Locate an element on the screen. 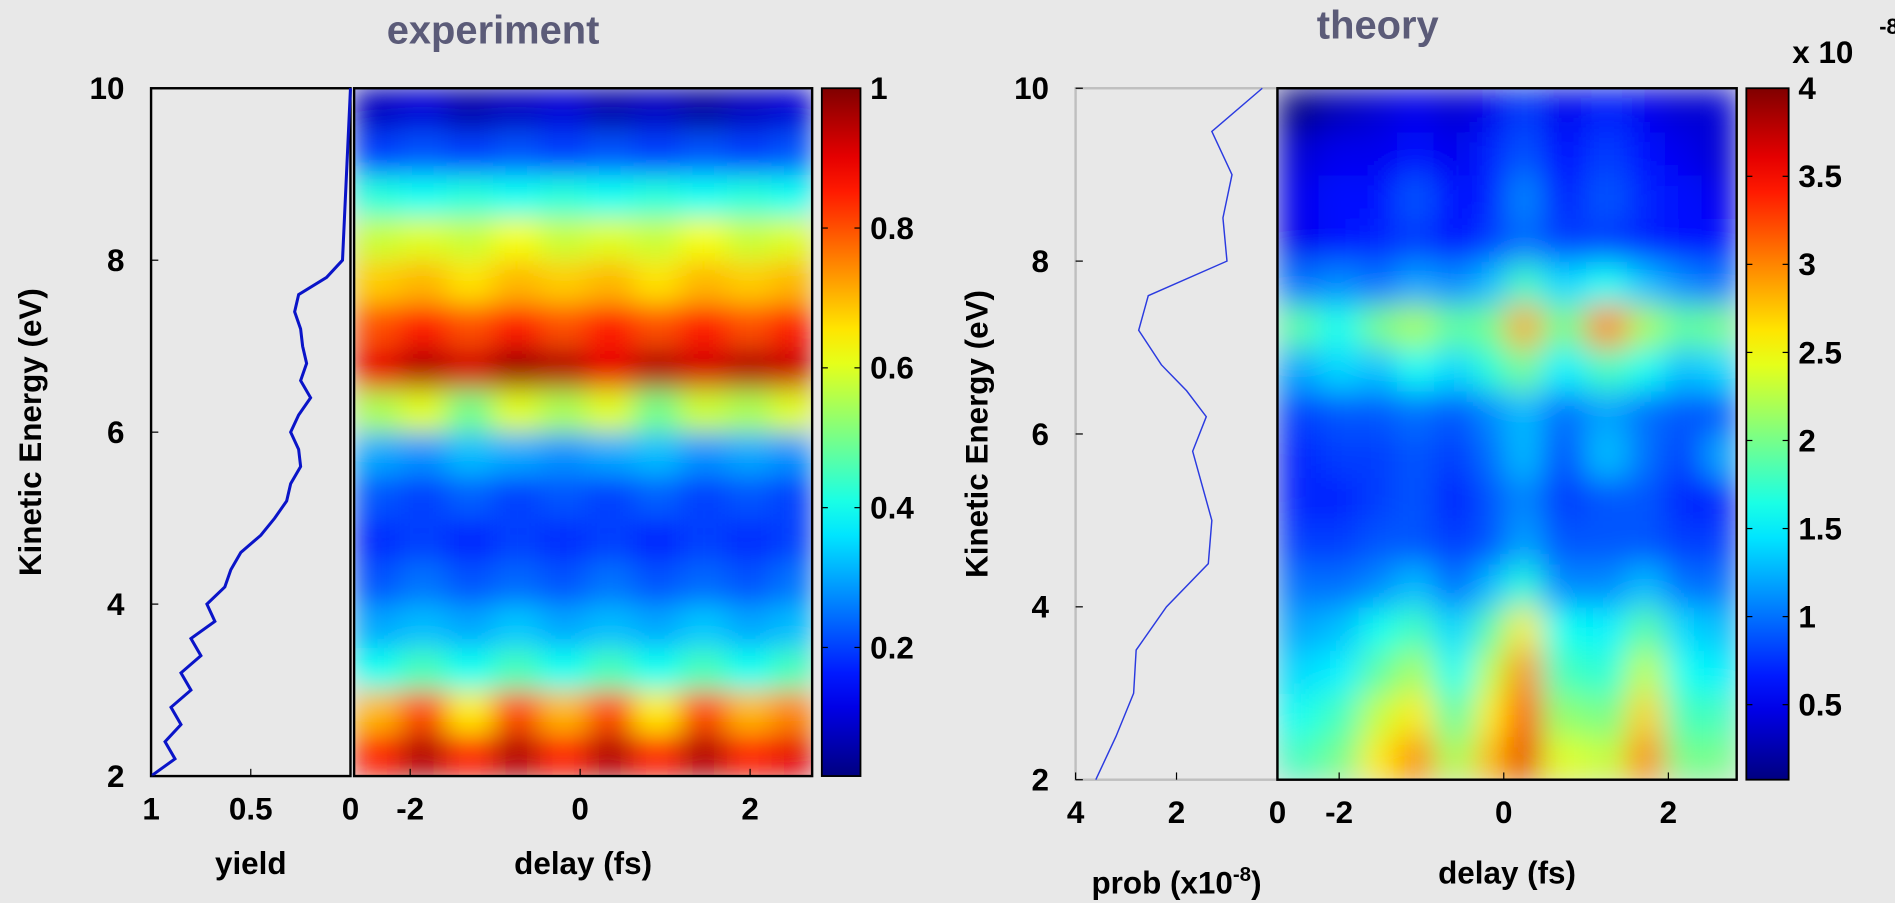  x-tick-label: 1 is located at coordinates (150, 809).